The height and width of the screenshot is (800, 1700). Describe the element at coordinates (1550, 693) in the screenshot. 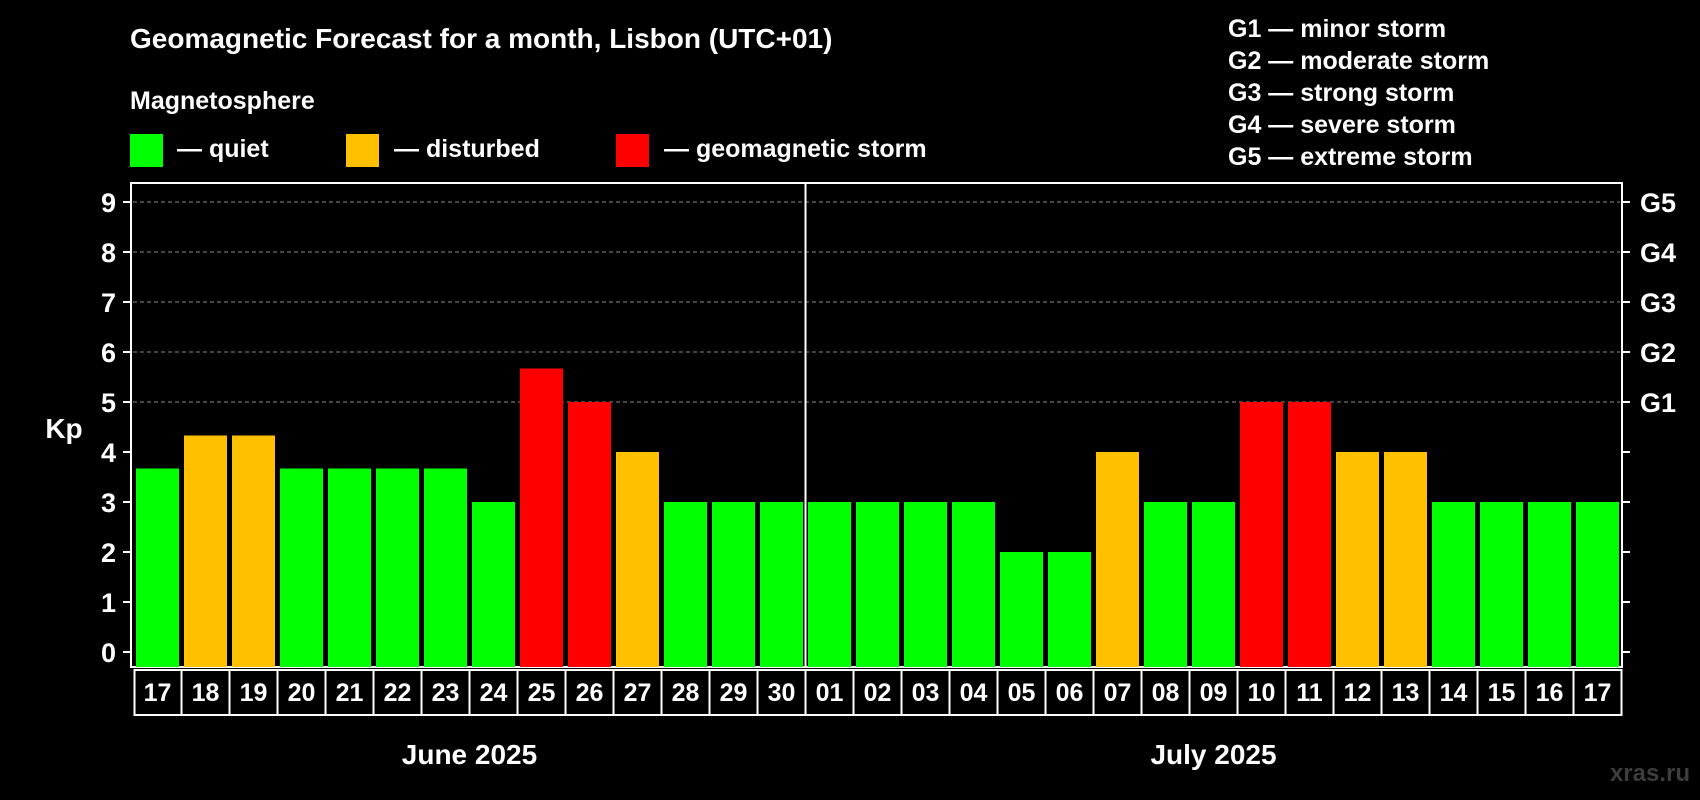

I see `day-label-29: 16` at that location.